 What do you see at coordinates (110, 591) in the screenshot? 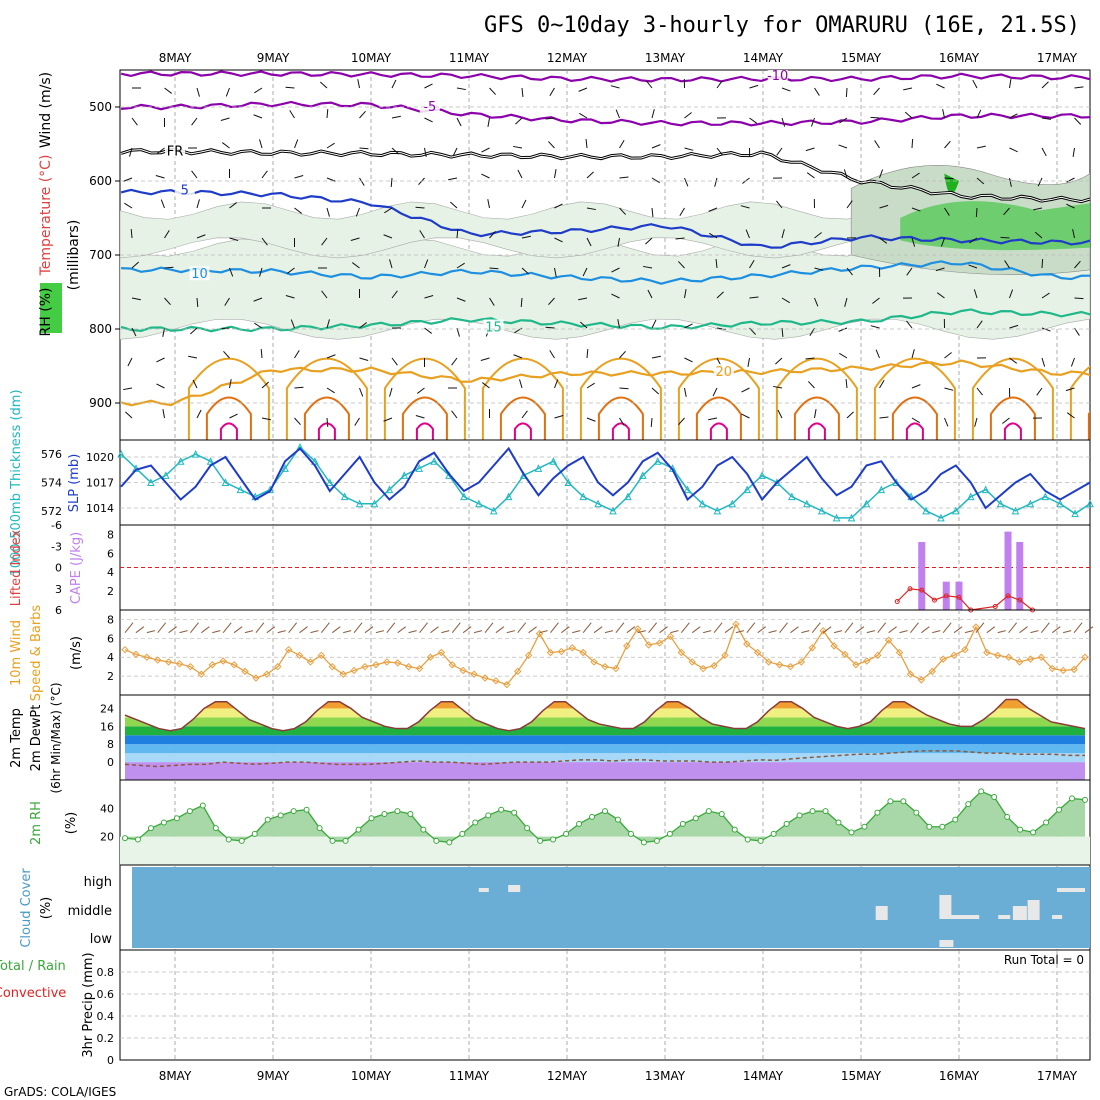
I see `cape-tick-label: 2` at bounding box center [110, 591].